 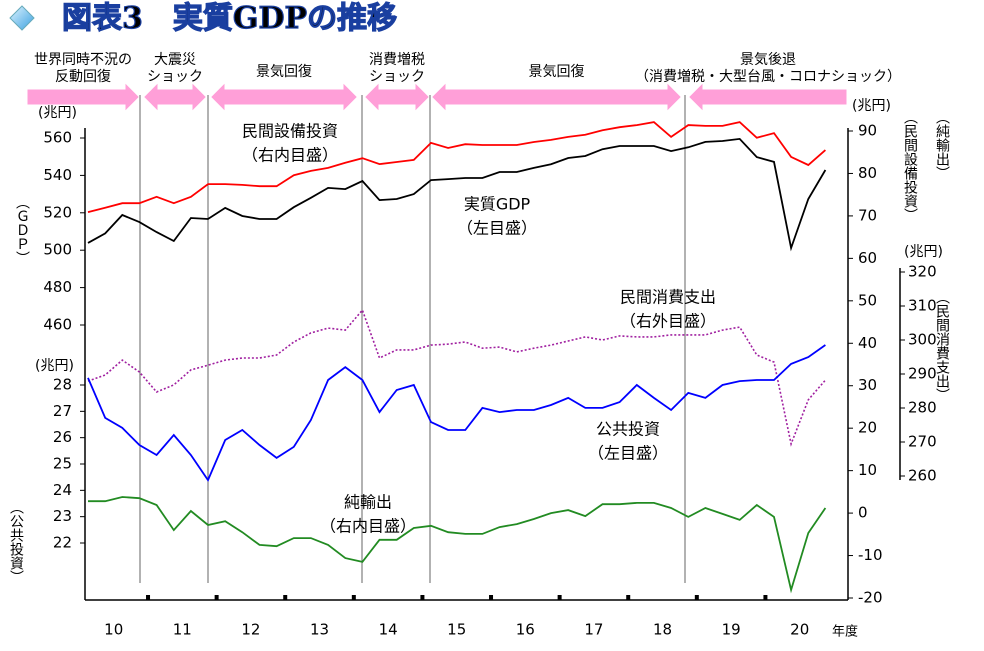 I want to click on y-tick-label: 290, so click(x=922, y=374).